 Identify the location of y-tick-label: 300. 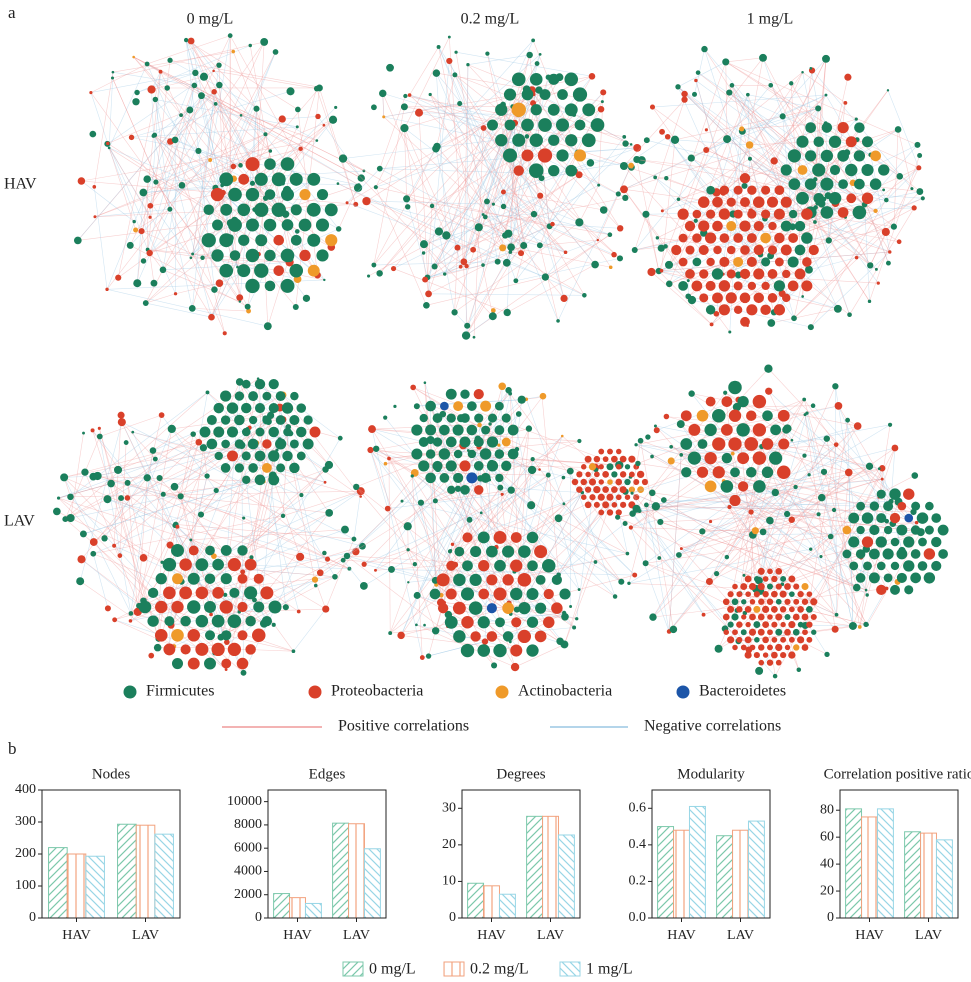
(25, 821).